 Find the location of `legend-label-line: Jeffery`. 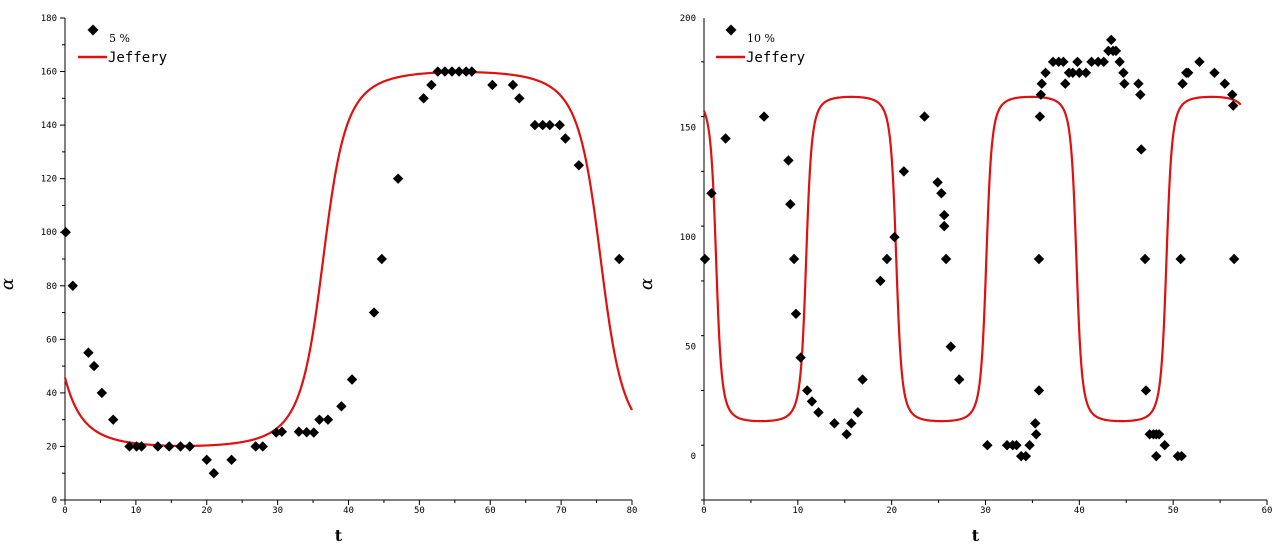

legend-label-line: Jeffery is located at coordinates (137, 58).